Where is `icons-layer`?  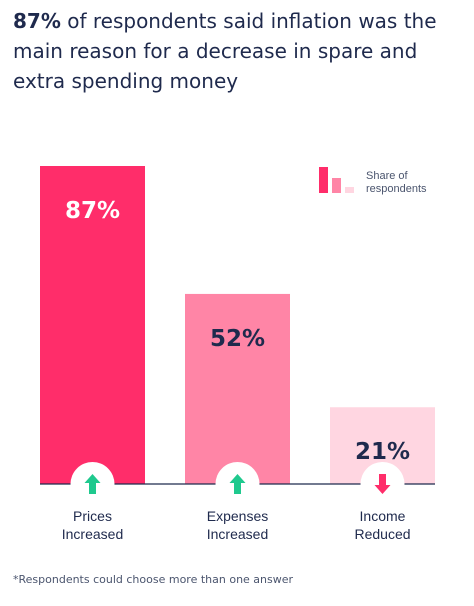 icons-layer is located at coordinates (237, 484).